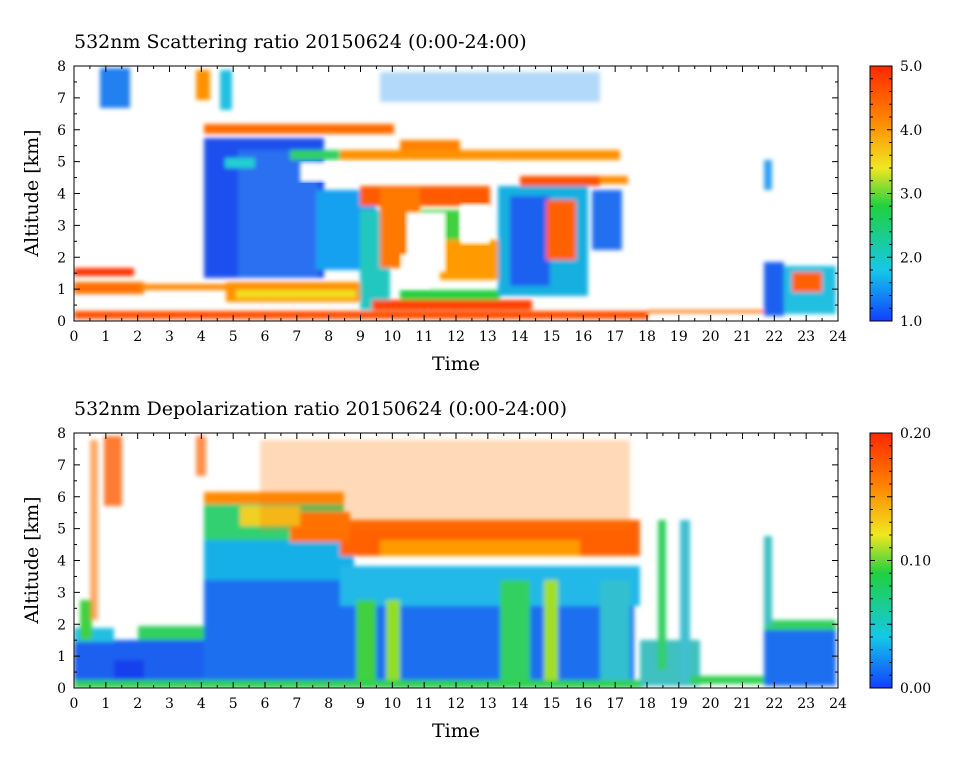 Image resolution: width=960 pixels, height=774 pixels. I want to click on colorbar-ticks: 0.00 0.10 0.20, so click(900, 561).